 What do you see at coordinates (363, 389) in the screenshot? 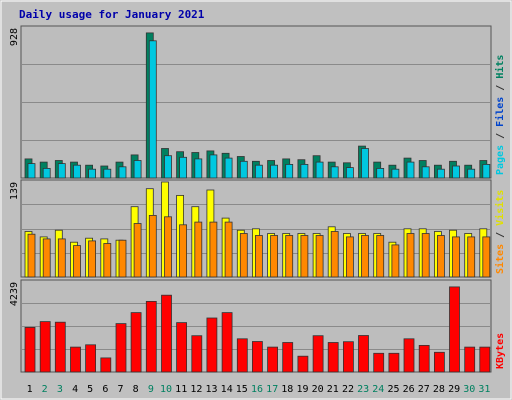
I see `x-tick-label: 23` at bounding box center [363, 389].